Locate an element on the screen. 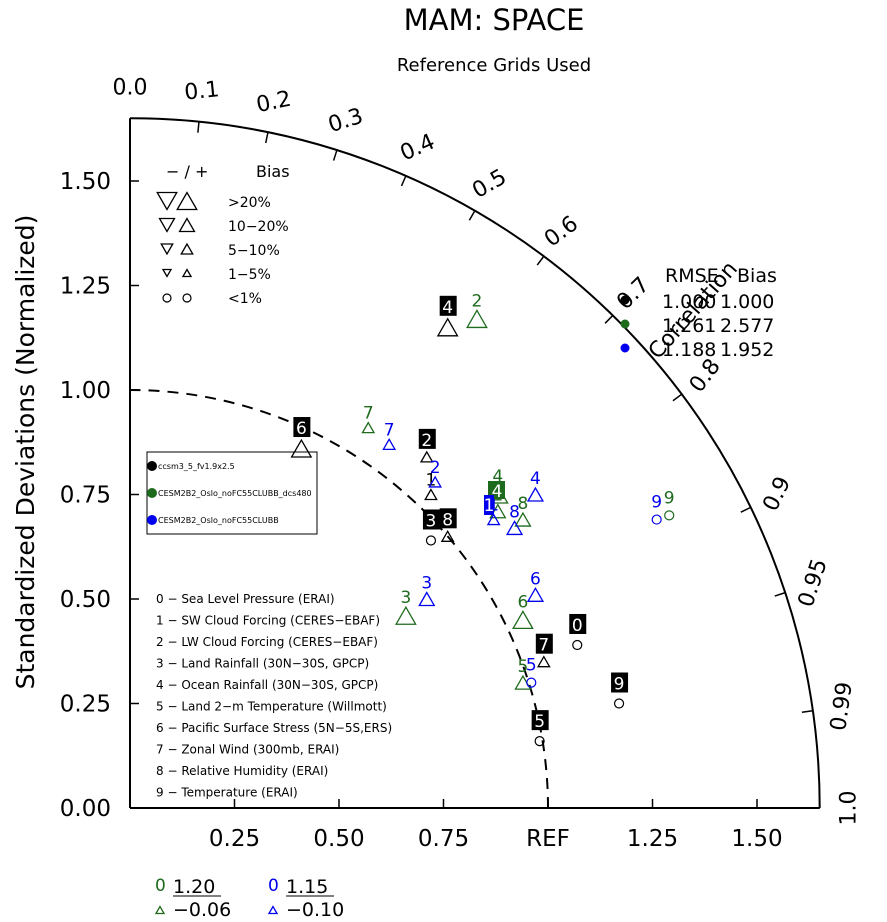  variable-legend-item: 6 − Pacific Surface Stress (5N−5S,ERS) is located at coordinates (274, 728).